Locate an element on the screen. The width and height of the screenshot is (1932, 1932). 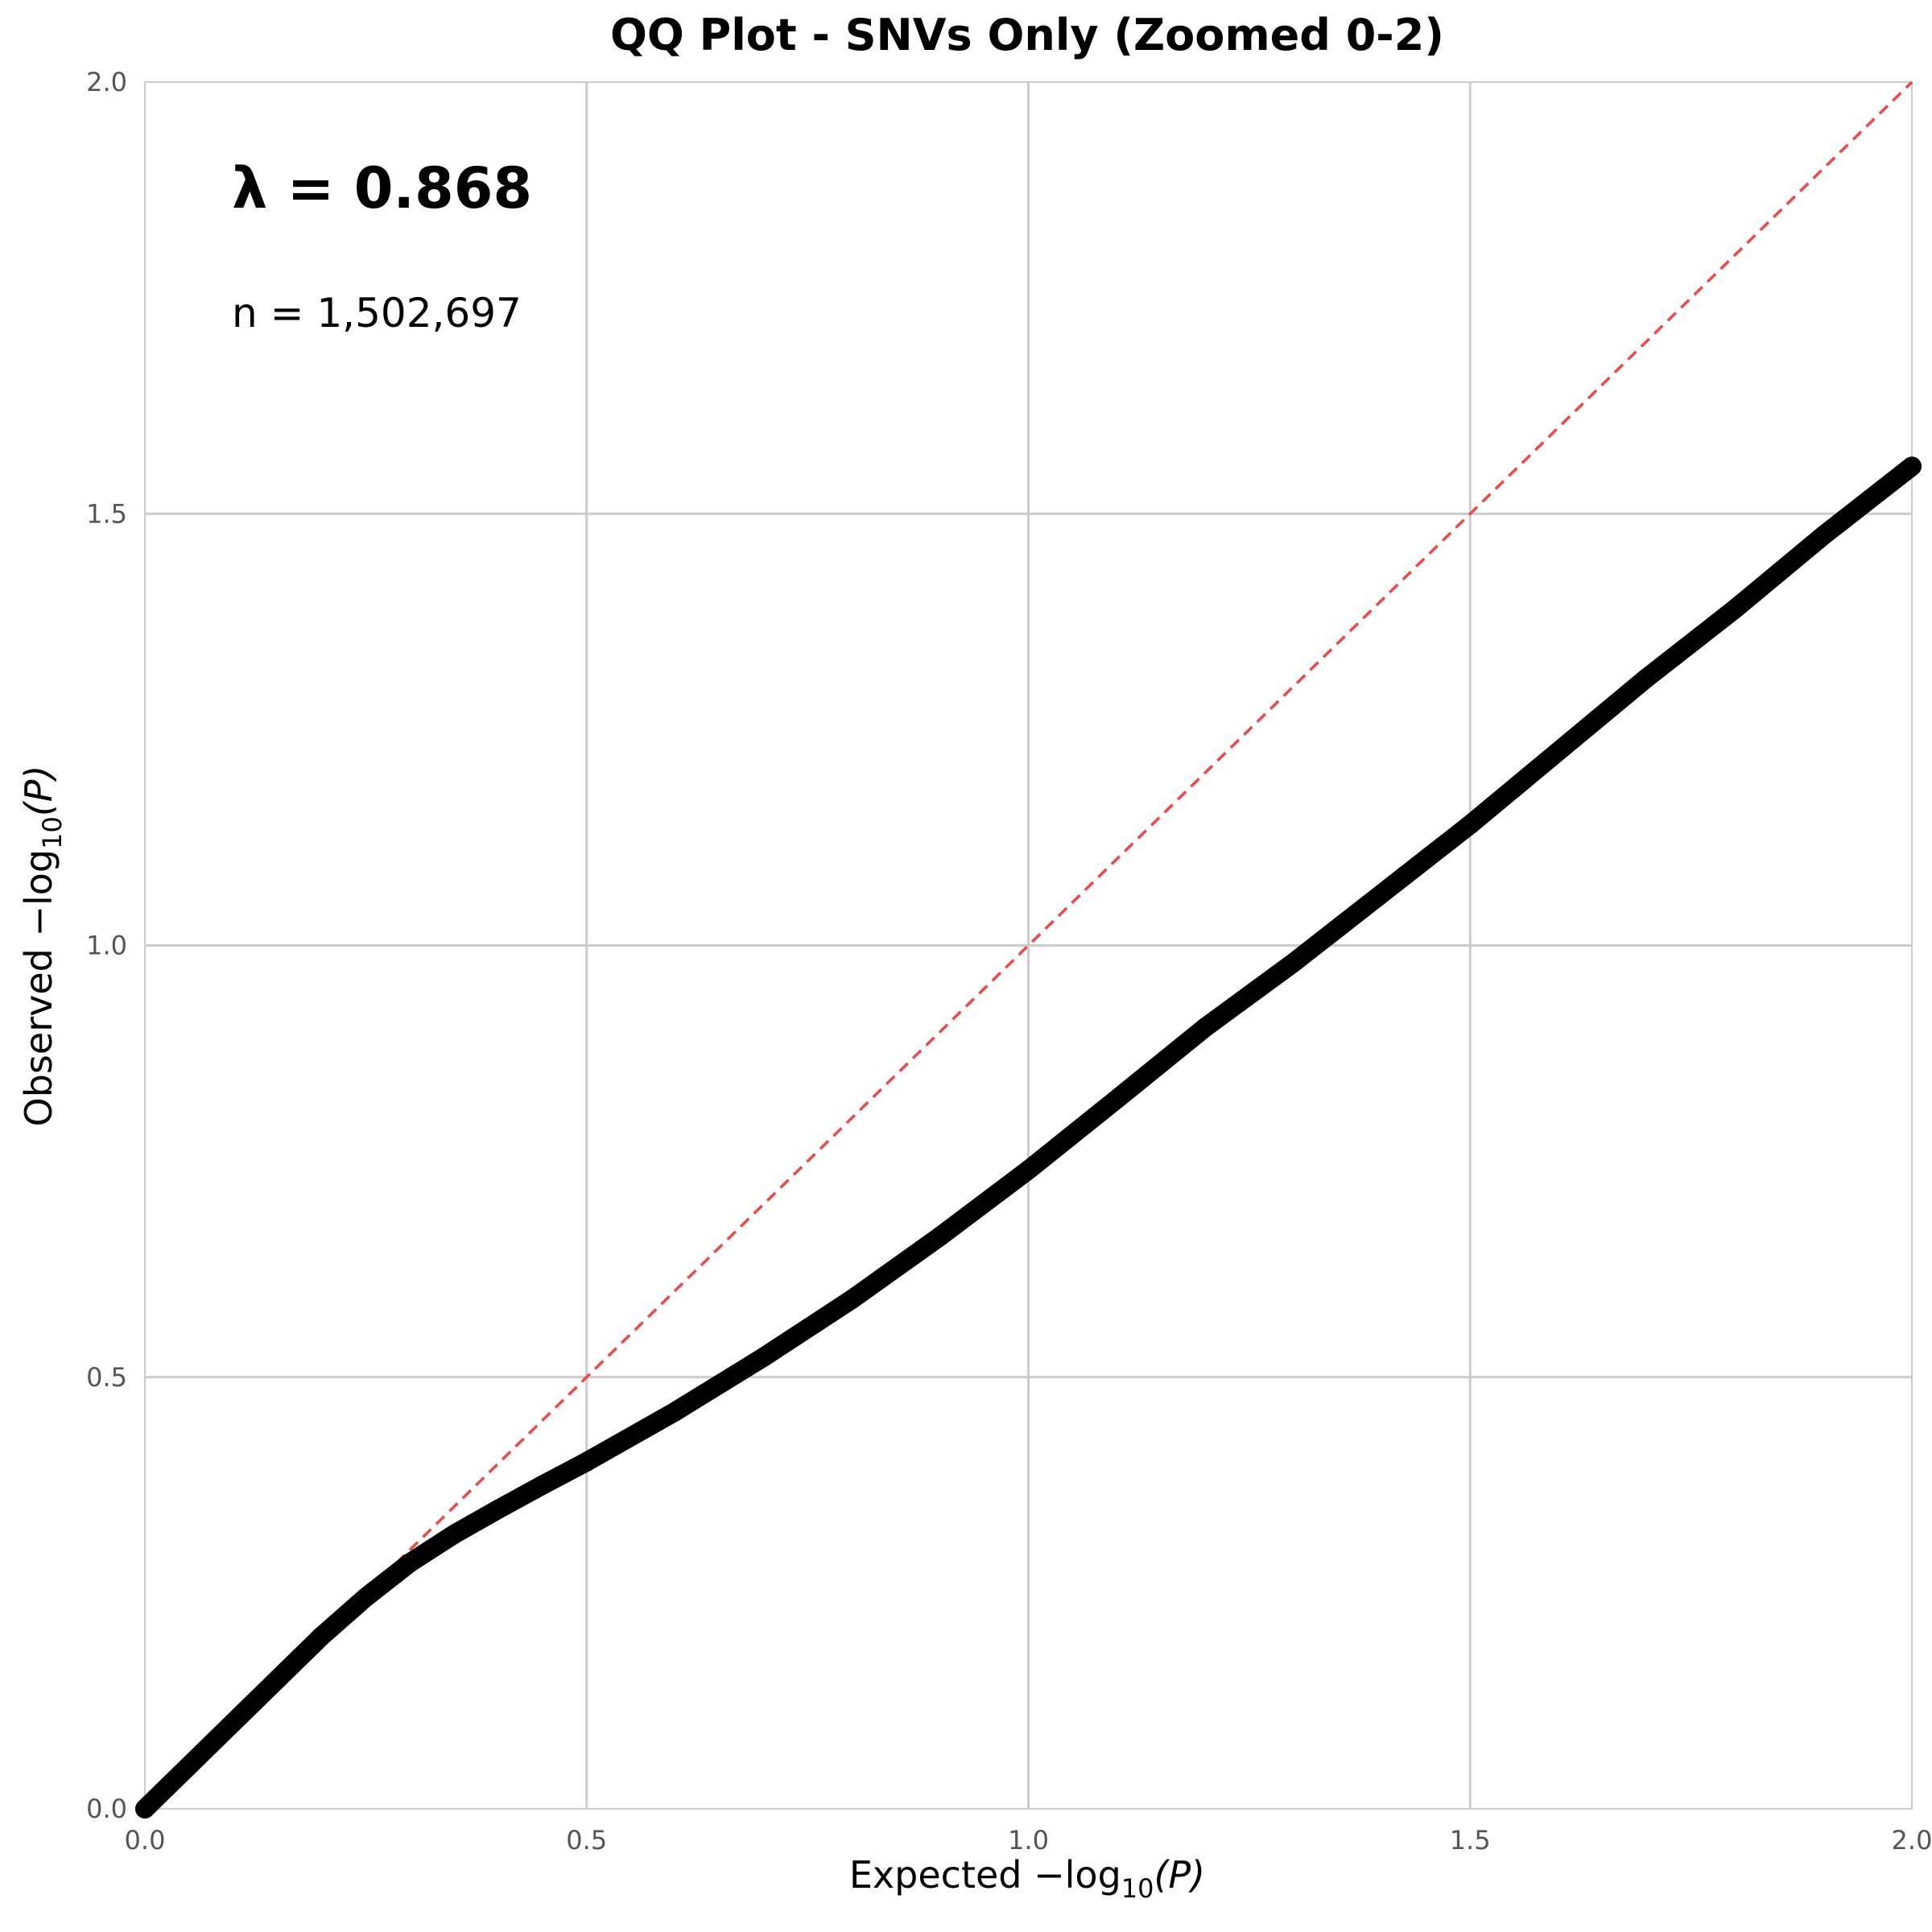
chart-title: QQ Plot - SNVs Only (Zoomed 0-2) is located at coordinates (1027, 35).